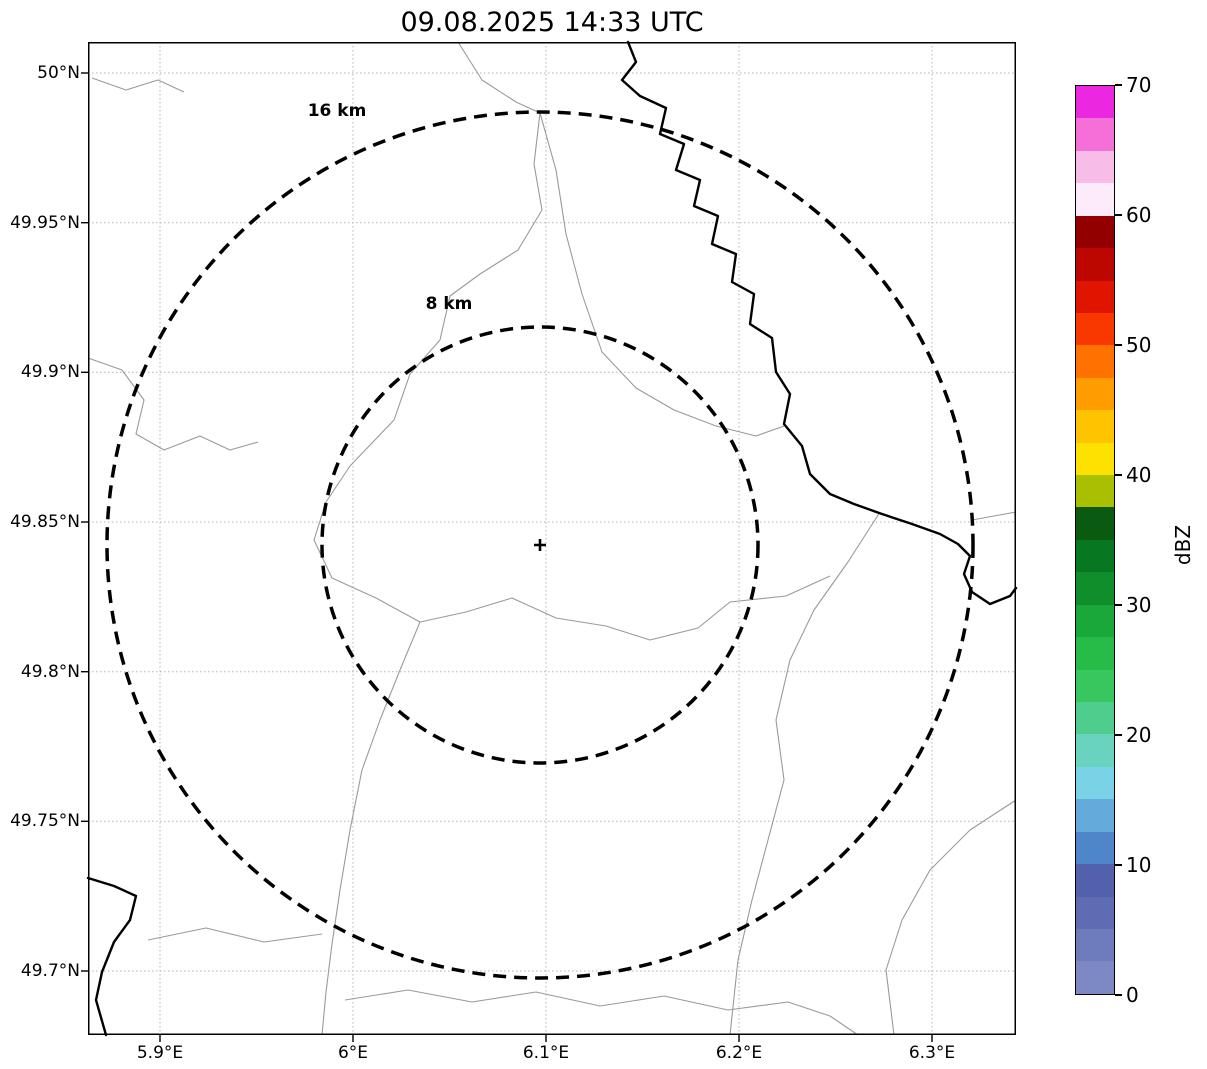 The image size is (1207, 1069). I want to click on colorbar-tick-label: 30, so click(1139, 605).